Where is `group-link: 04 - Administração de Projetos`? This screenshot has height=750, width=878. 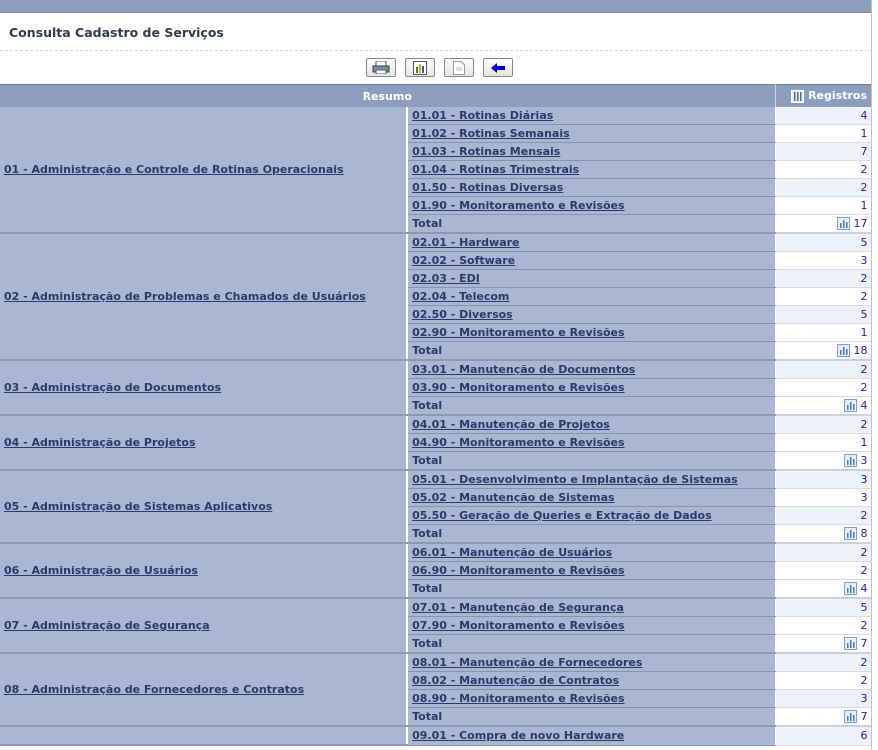 group-link: 04 - Administração de Projetos is located at coordinates (100, 442).